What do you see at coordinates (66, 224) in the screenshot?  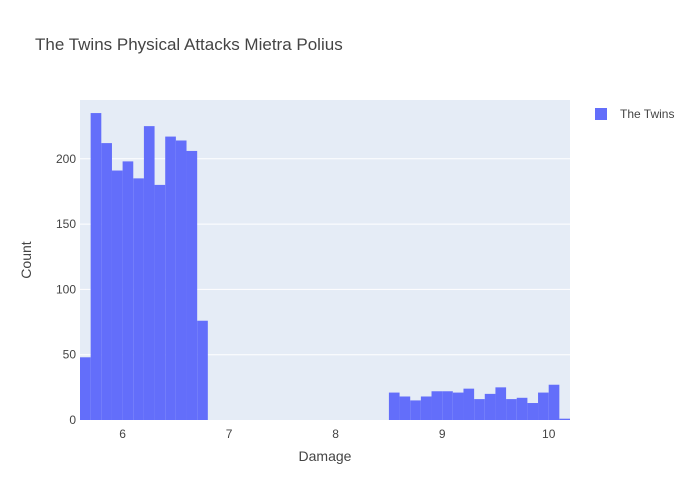 I see `y-tick-label: 150` at bounding box center [66, 224].